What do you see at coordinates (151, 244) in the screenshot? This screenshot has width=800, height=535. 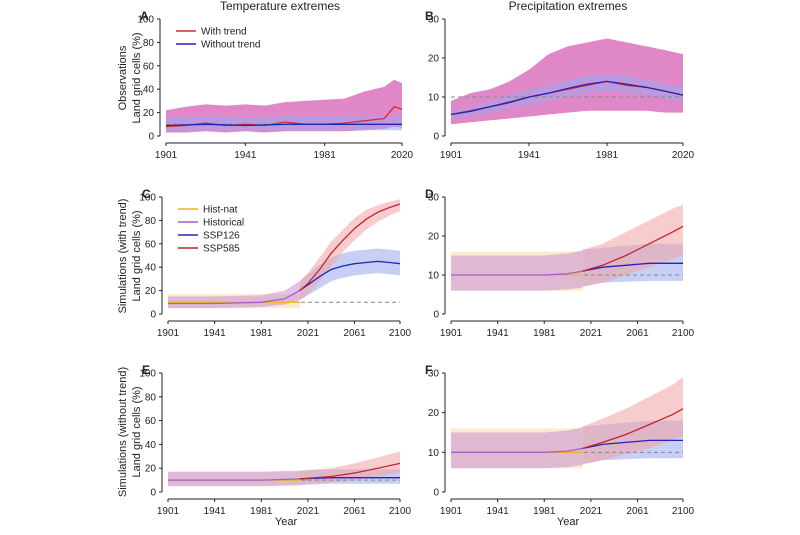 I see `panel-c-ytick-label: 60` at bounding box center [151, 244].